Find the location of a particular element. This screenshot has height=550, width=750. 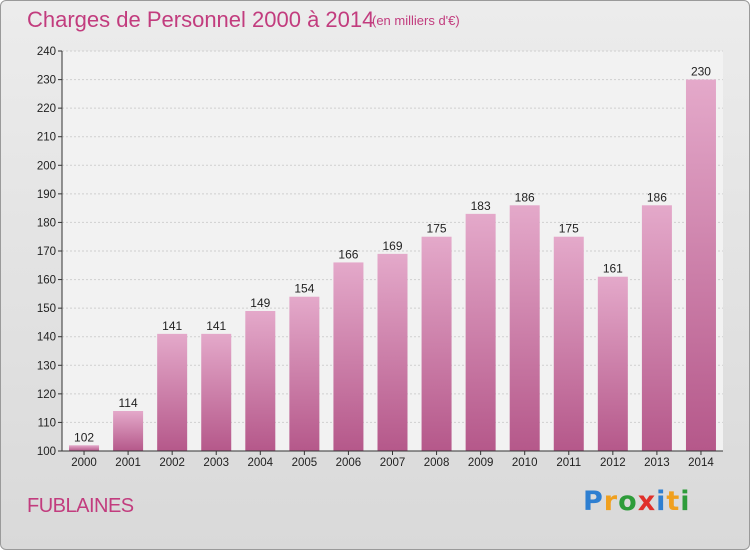

bar-2008 is located at coordinates (436, 343).